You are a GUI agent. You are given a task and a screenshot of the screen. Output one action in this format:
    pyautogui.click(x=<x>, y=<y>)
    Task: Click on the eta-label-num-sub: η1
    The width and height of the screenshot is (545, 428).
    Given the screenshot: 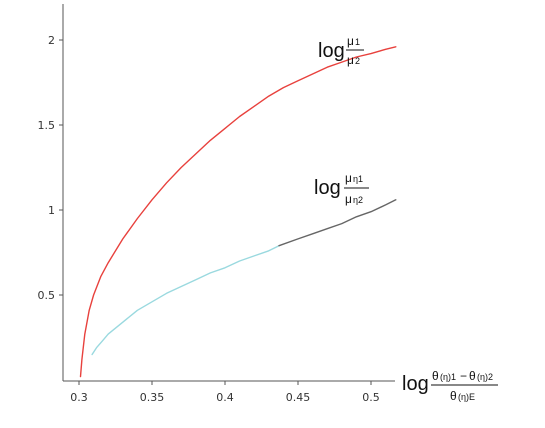 What is the action you would take?
    pyautogui.click(x=358, y=179)
    